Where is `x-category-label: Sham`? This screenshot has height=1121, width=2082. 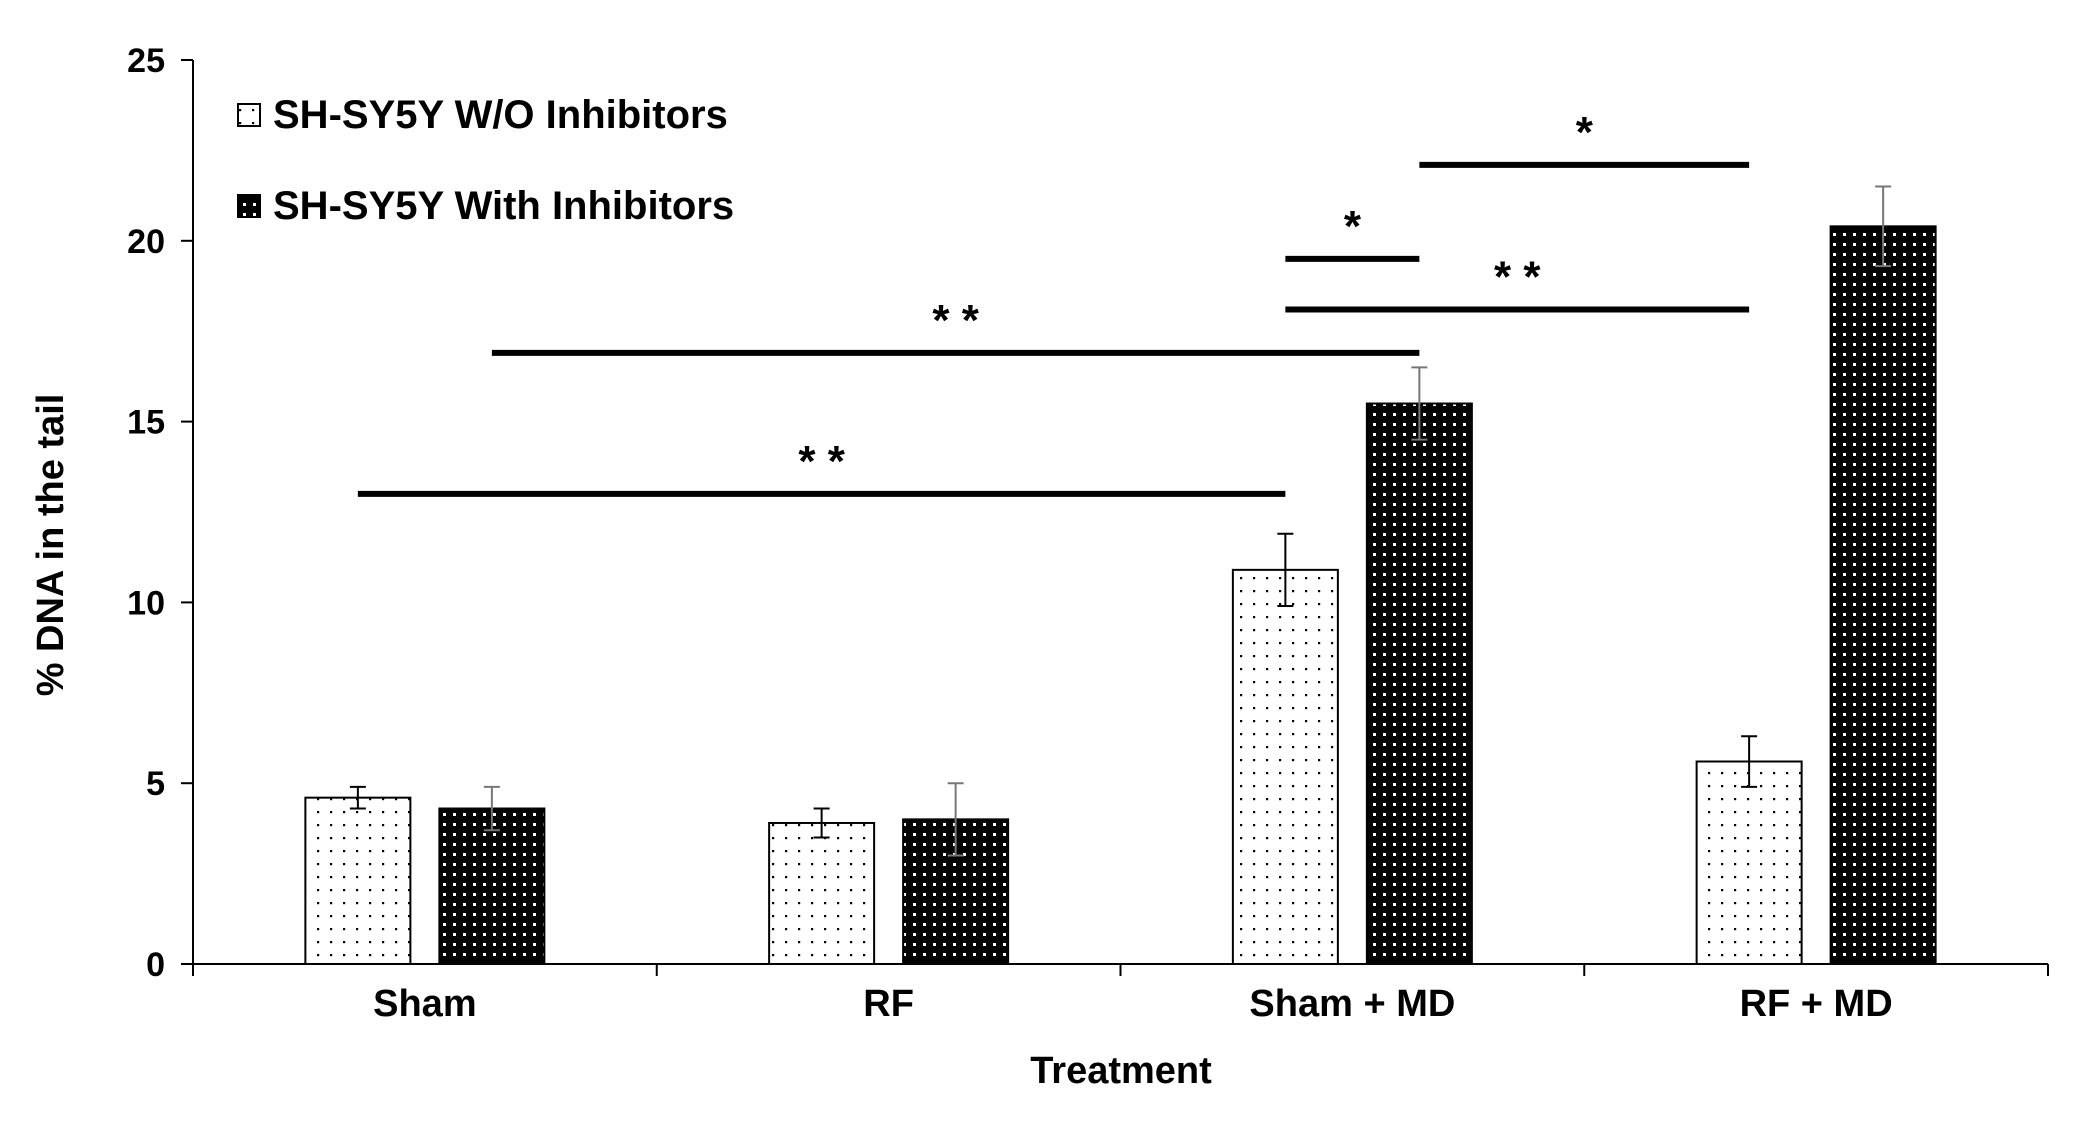
x-category-label: Sham is located at coordinates (424, 1004).